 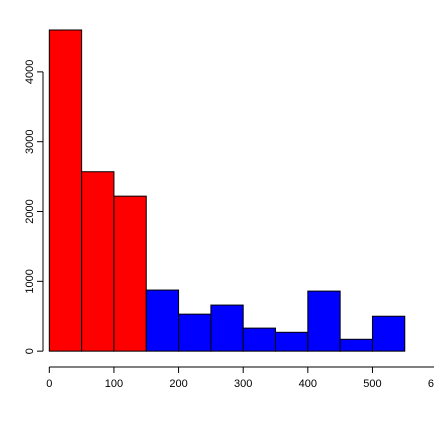 I want to click on y-tick-label: 4000, so click(x=30, y=72).